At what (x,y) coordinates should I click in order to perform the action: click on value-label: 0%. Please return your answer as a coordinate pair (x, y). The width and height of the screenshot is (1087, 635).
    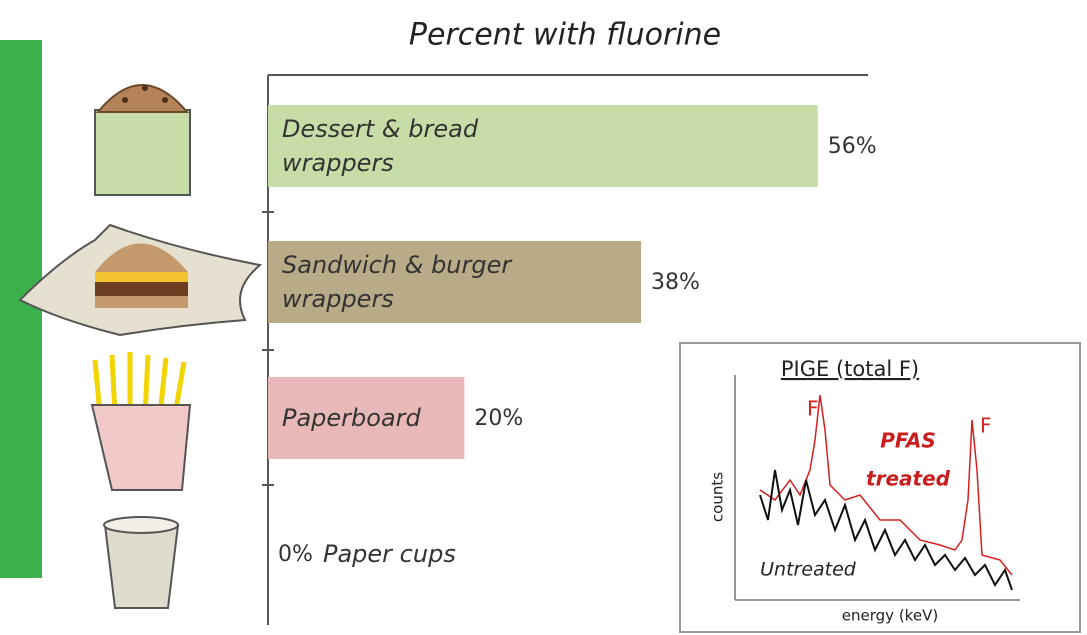
    Looking at the image, I should click on (295, 554).